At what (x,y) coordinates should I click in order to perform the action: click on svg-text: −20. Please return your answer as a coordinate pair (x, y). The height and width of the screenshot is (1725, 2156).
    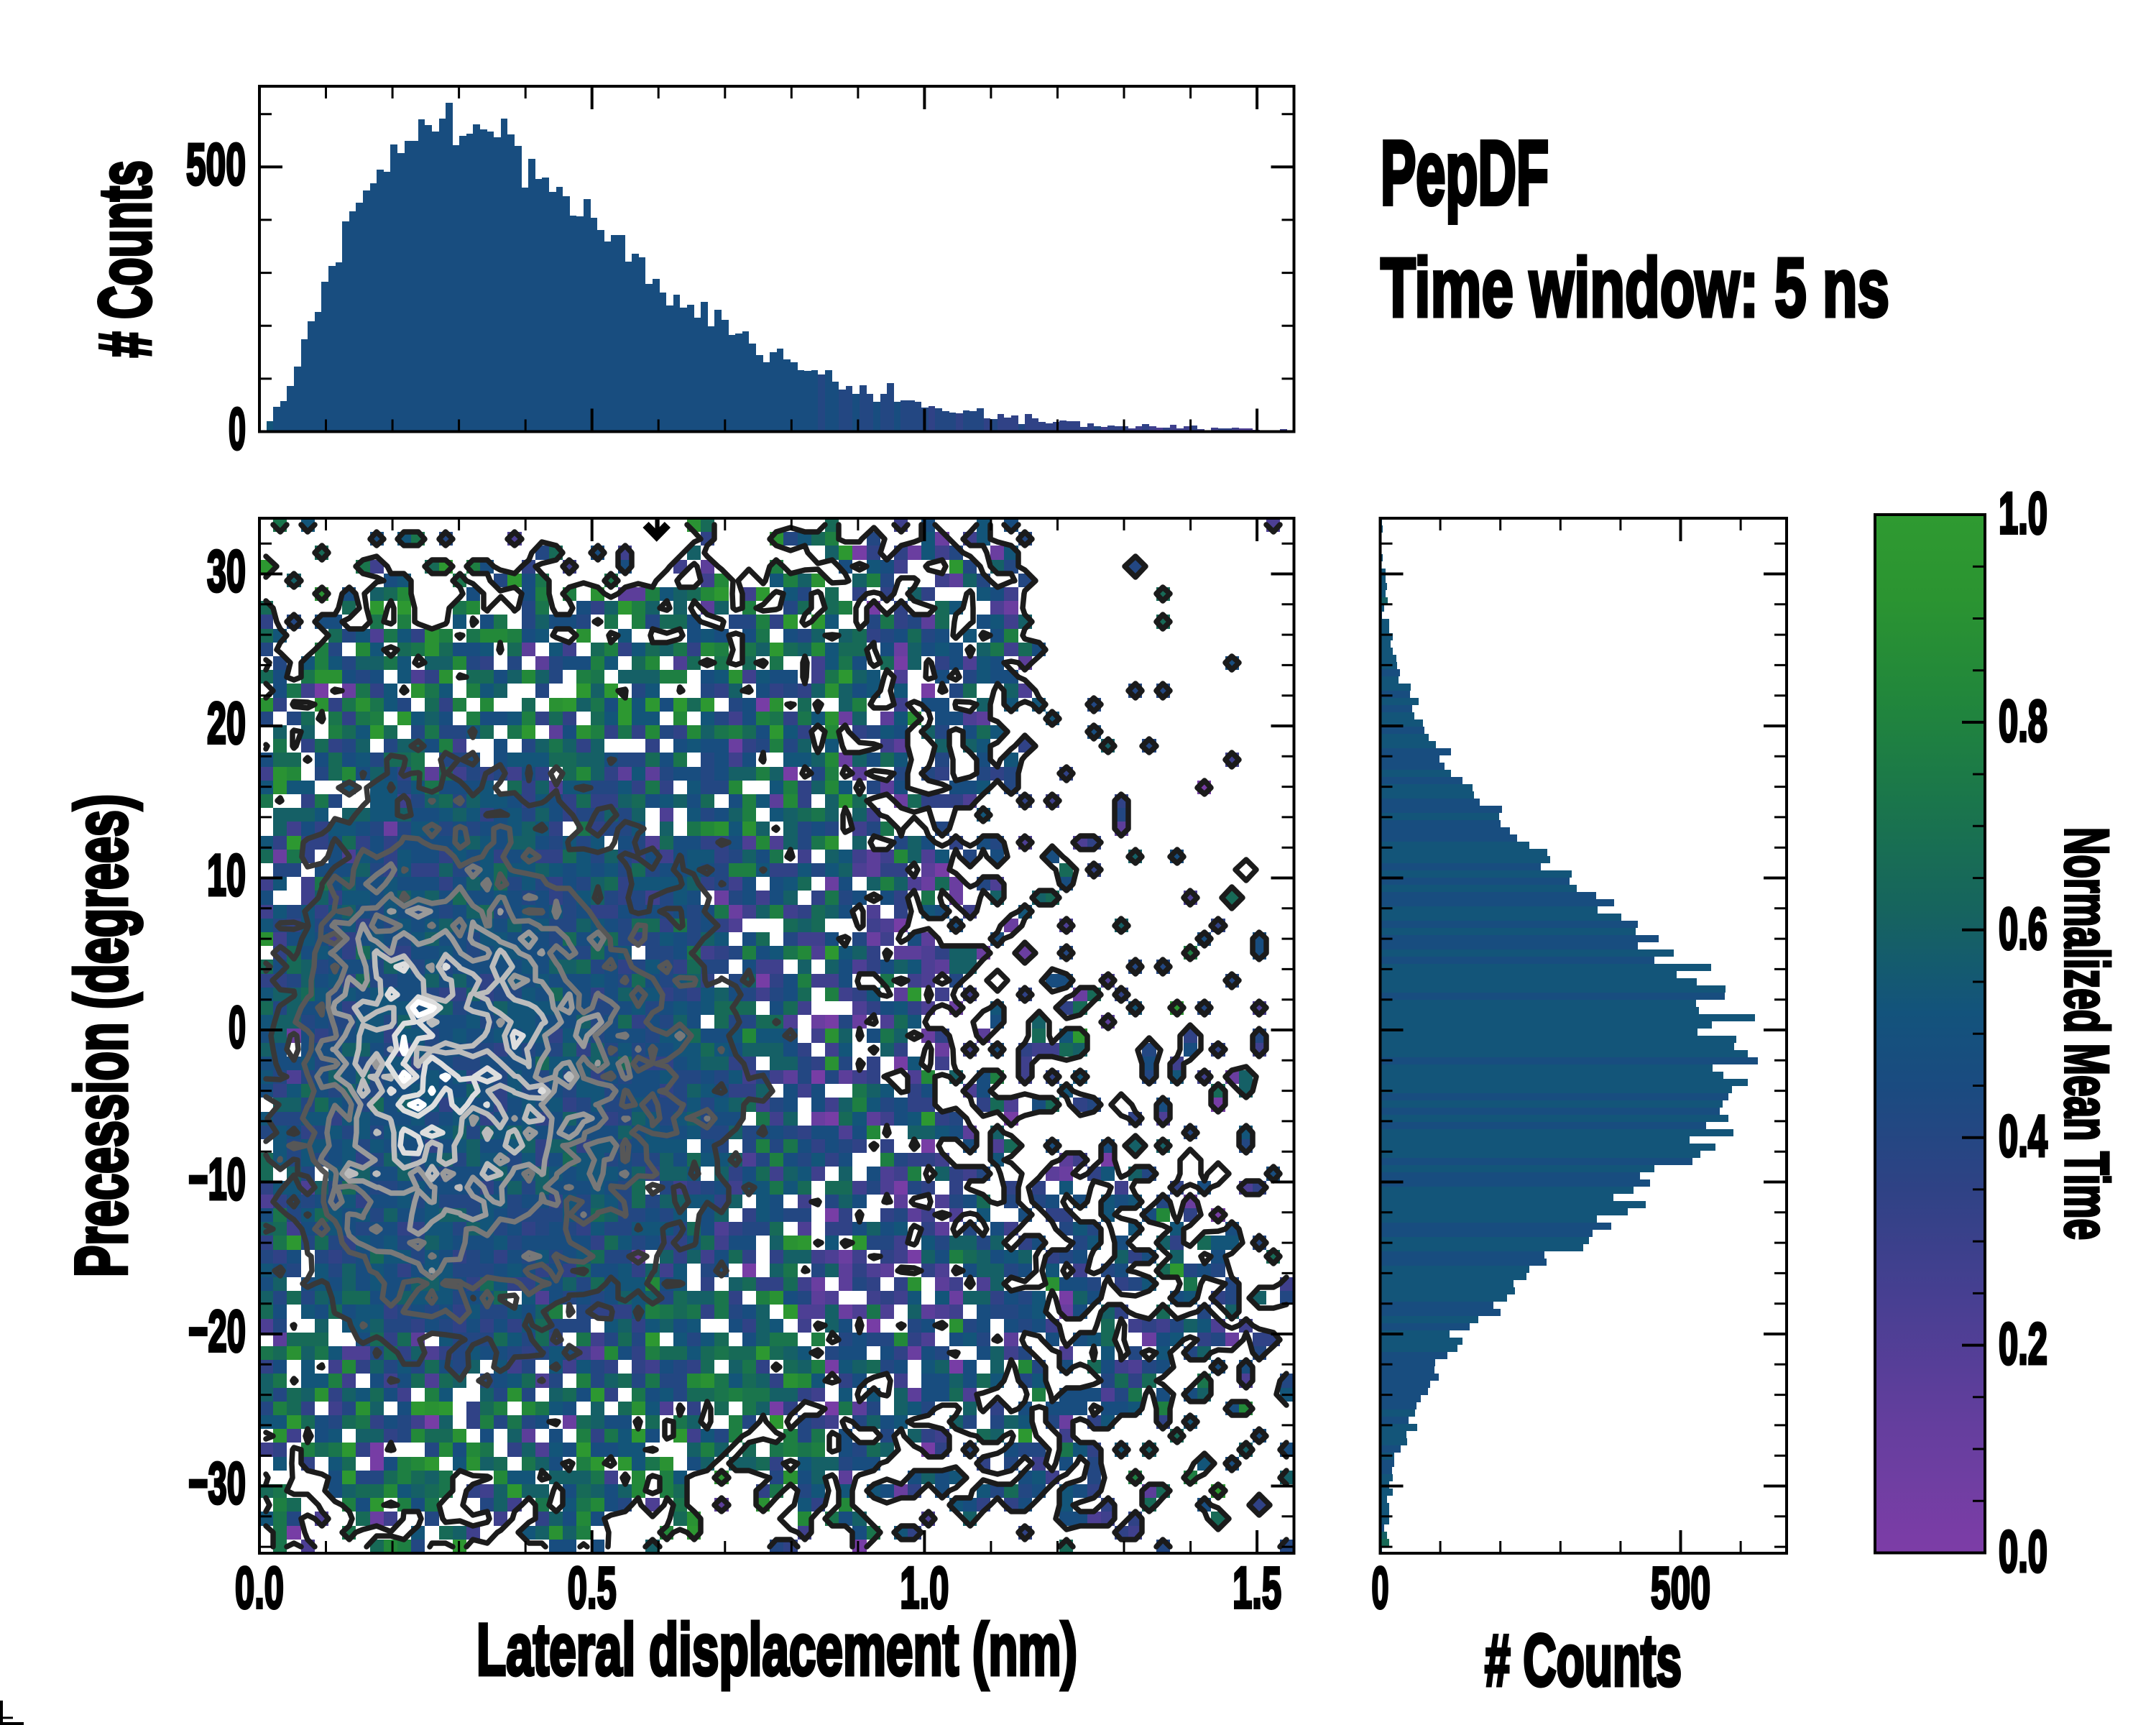
    Looking at the image, I should click on (217, 1331).